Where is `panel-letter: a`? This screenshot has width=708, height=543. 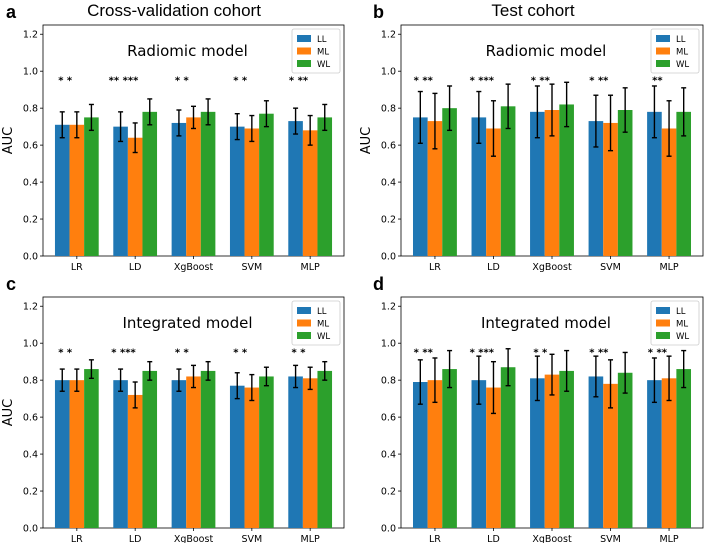
panel-letter: a is located at coordinates (11, 12).